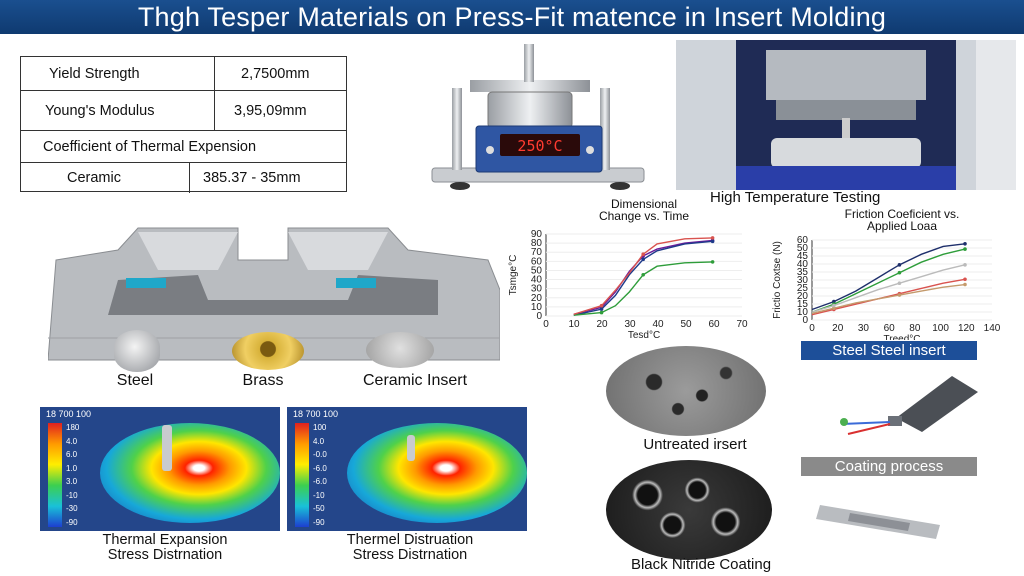  I want to click on property-label: Young's Modulus, so click(100, 110).